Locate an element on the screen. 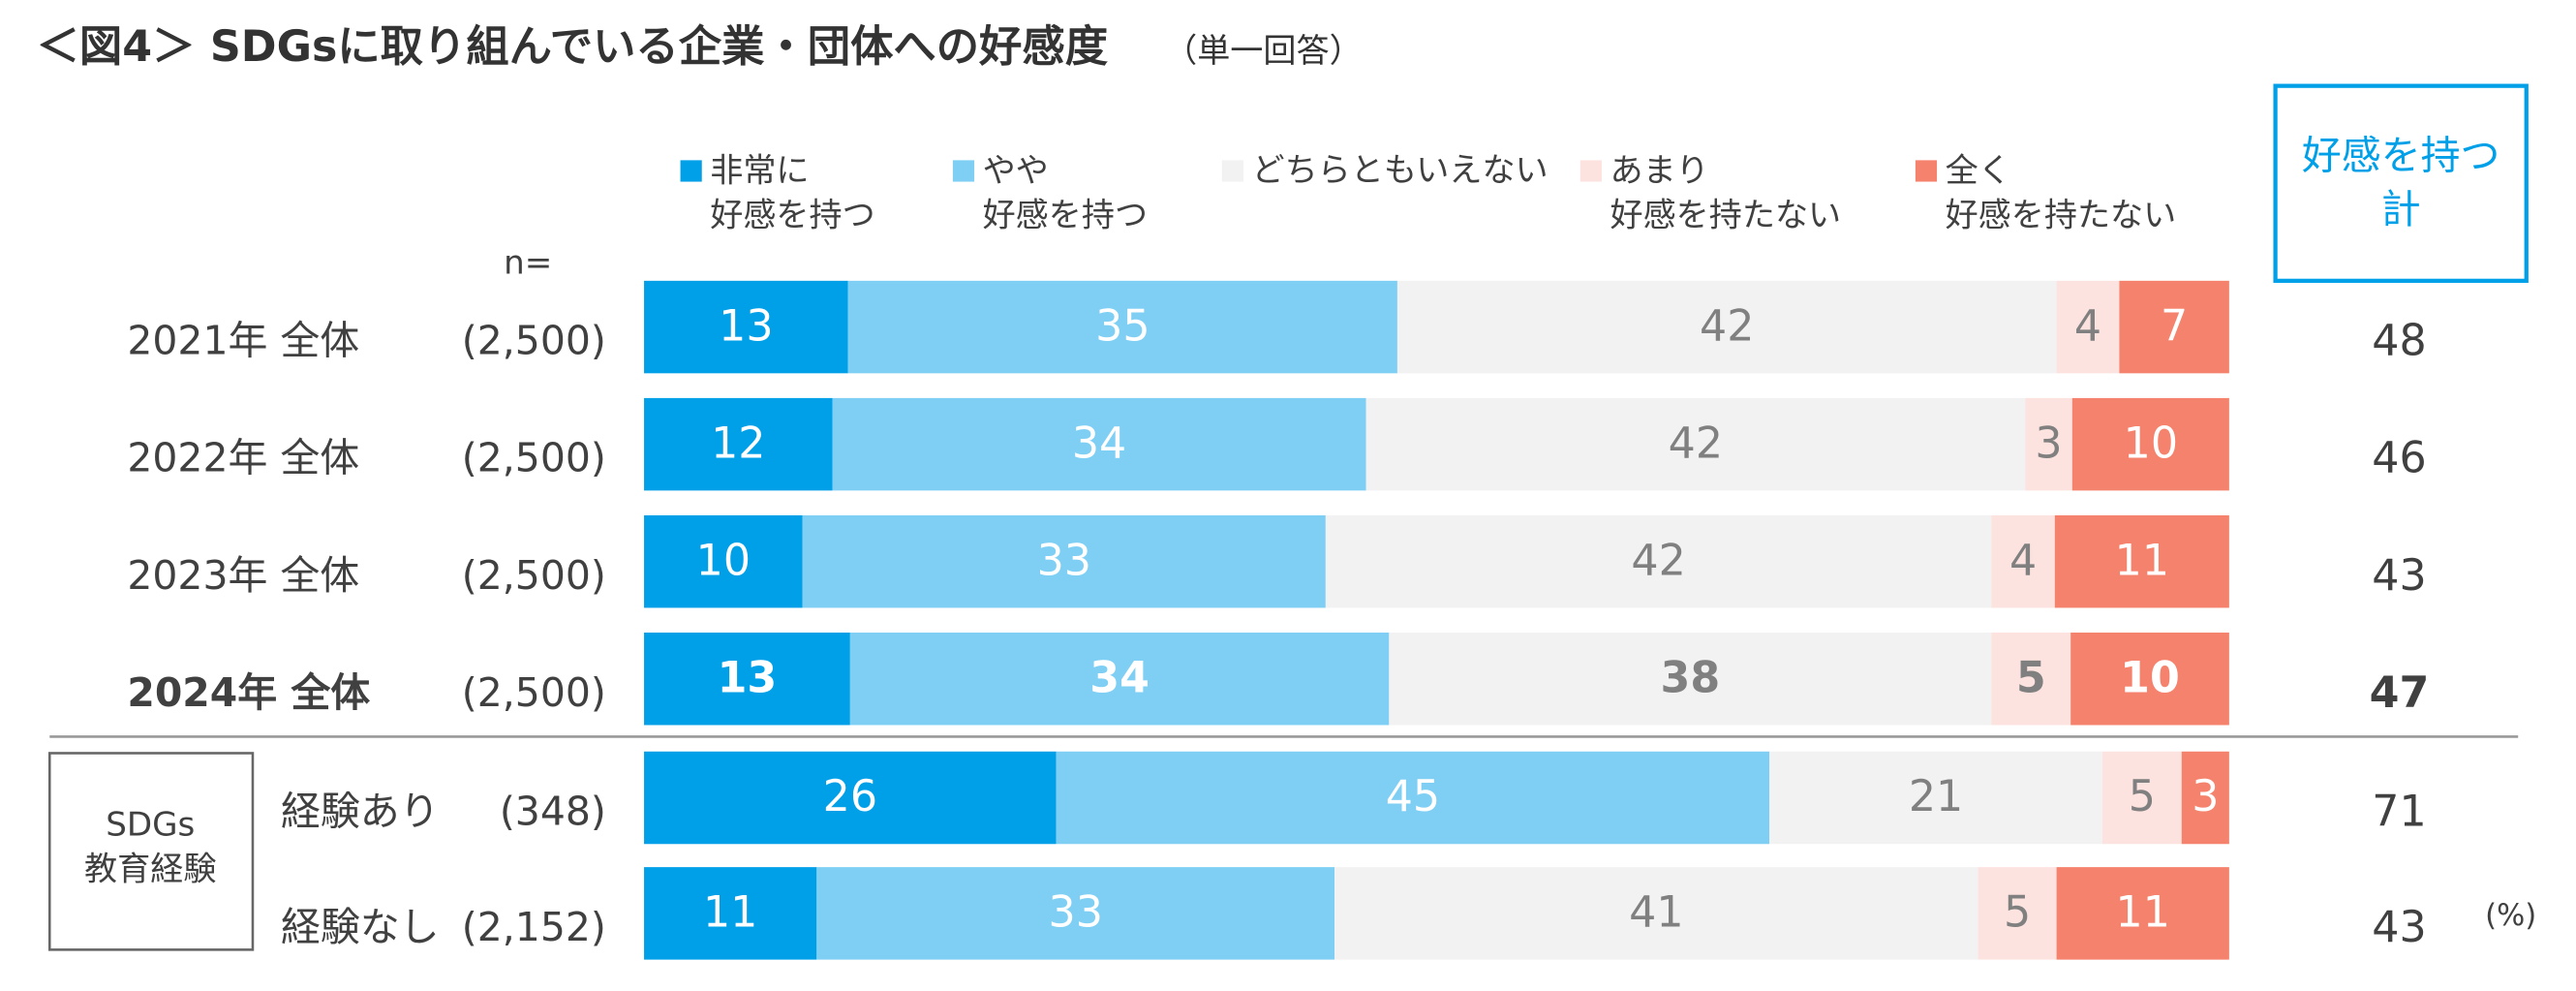 The image size is (2576, 991). category-label: 2023年 全体 is located at coordinates (243, 576).